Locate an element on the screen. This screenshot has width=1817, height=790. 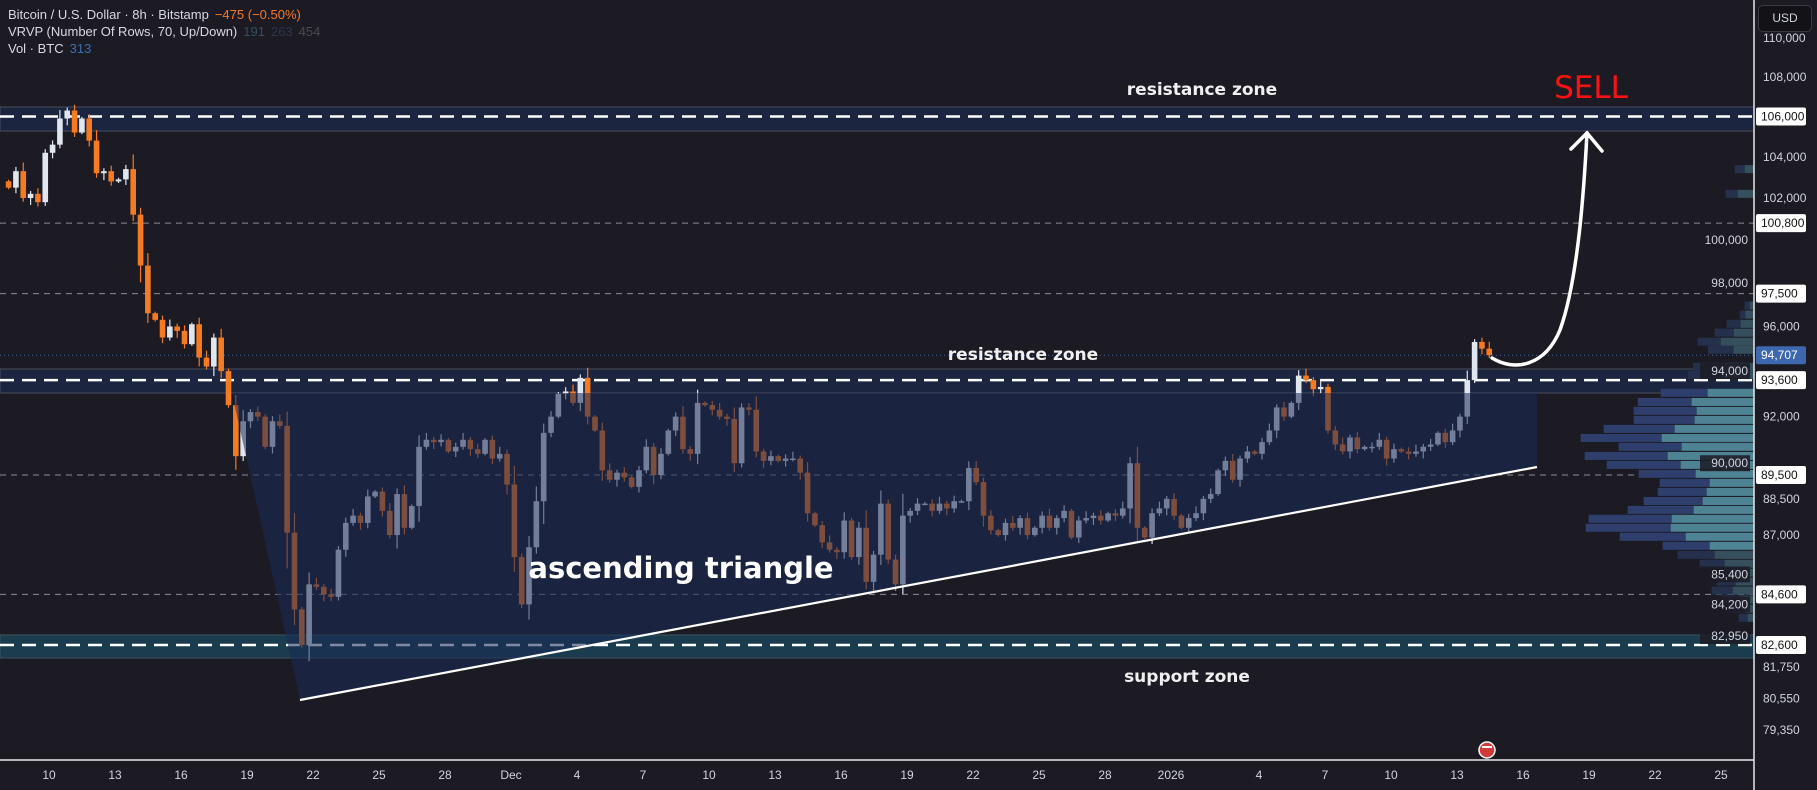
price-axis is located at coordinates (1785, 395).